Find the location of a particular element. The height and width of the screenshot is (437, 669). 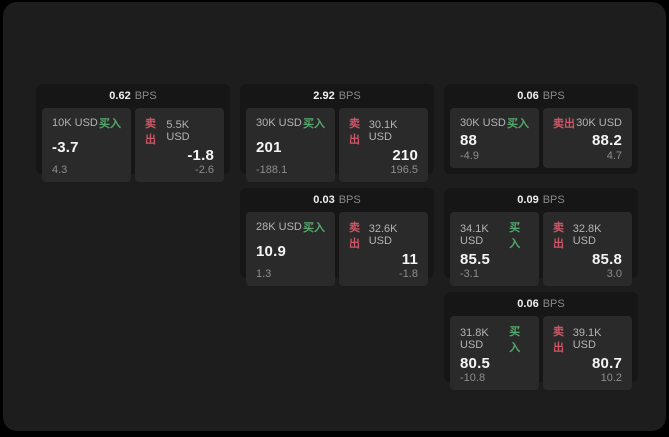

sell-quote-panel: 卖出 30K USD 88.2 4.7 is located at coordinates (587, 138).